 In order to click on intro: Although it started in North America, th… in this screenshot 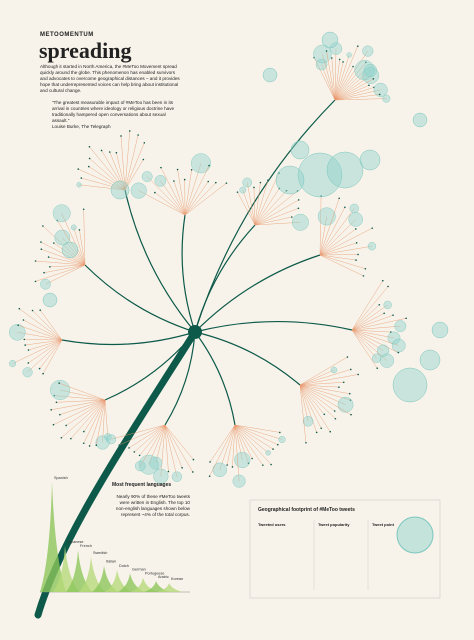, I will do `click(110, 78)`.